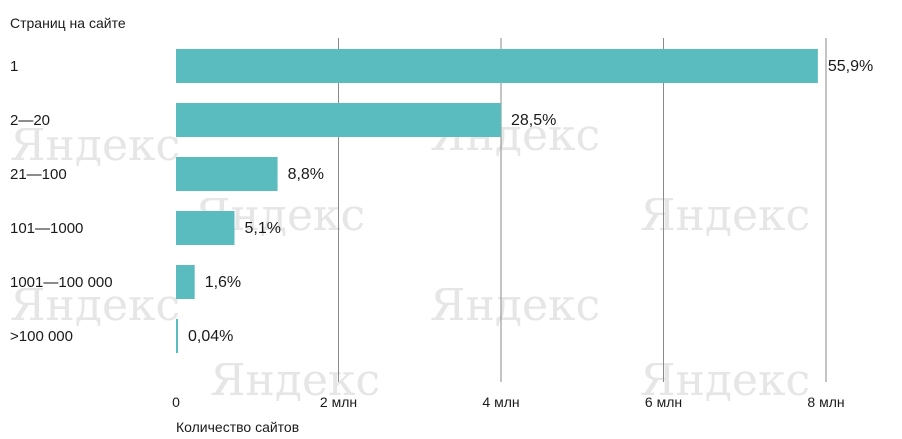 The width and height of the screenshot is (902, 439). I want to click on x-tick-label: 0, so click(176, 402).